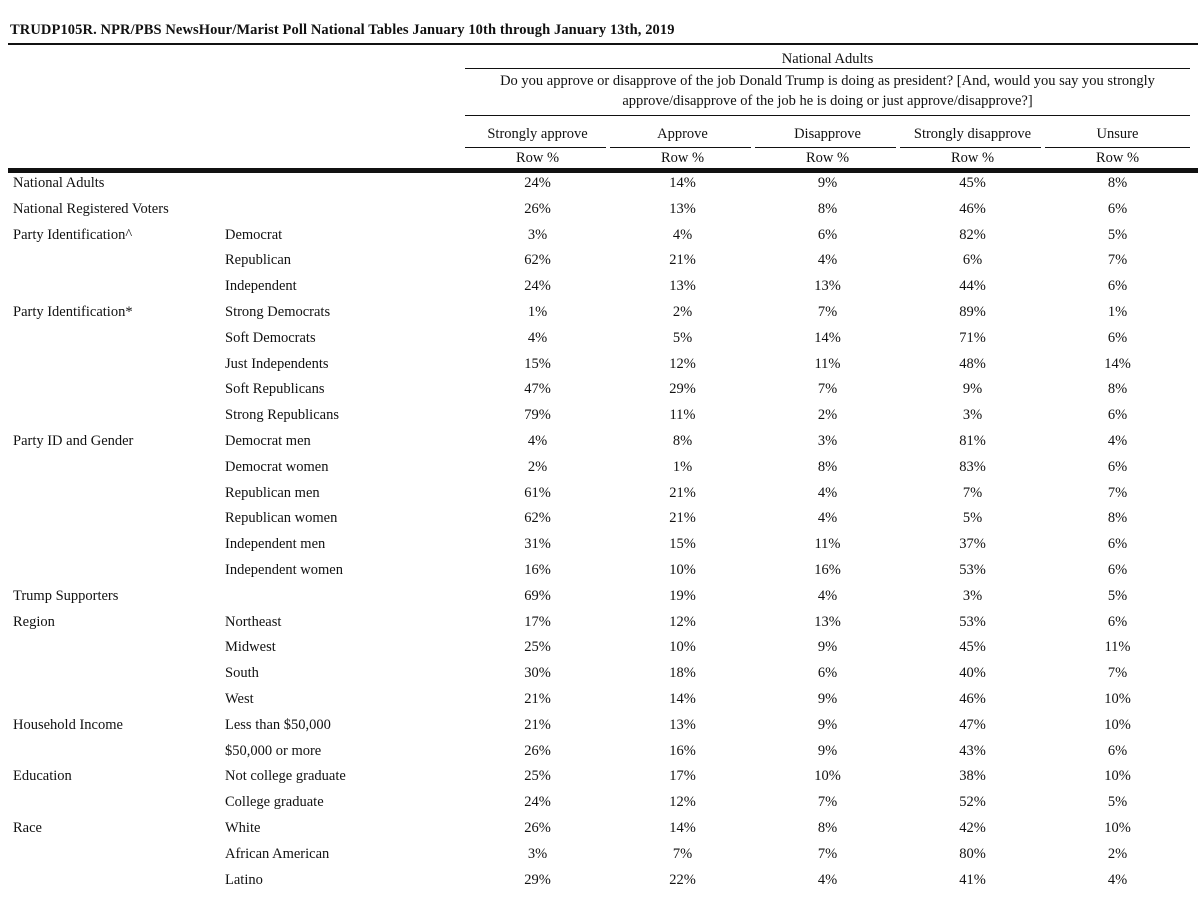 This screenshot has width=1200, height=897. What do you see at coordinates (972, 879) in the screenshot?
I see `value-cell: 41%` at bounding box center [972, 879].